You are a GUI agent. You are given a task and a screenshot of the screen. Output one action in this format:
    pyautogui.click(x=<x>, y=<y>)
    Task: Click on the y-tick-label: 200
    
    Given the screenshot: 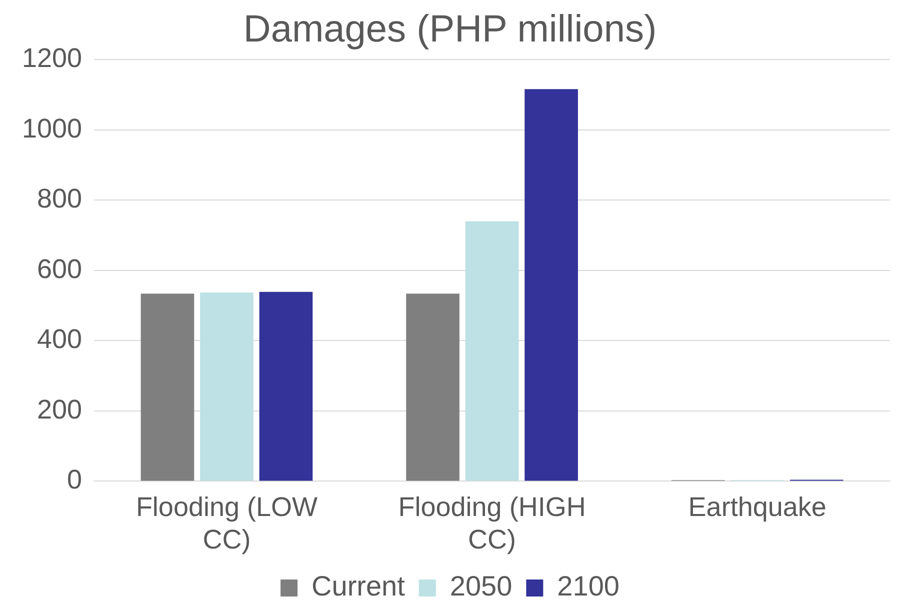 What is the action you would take?
    pyautogui.click(x=59, y=409)
    